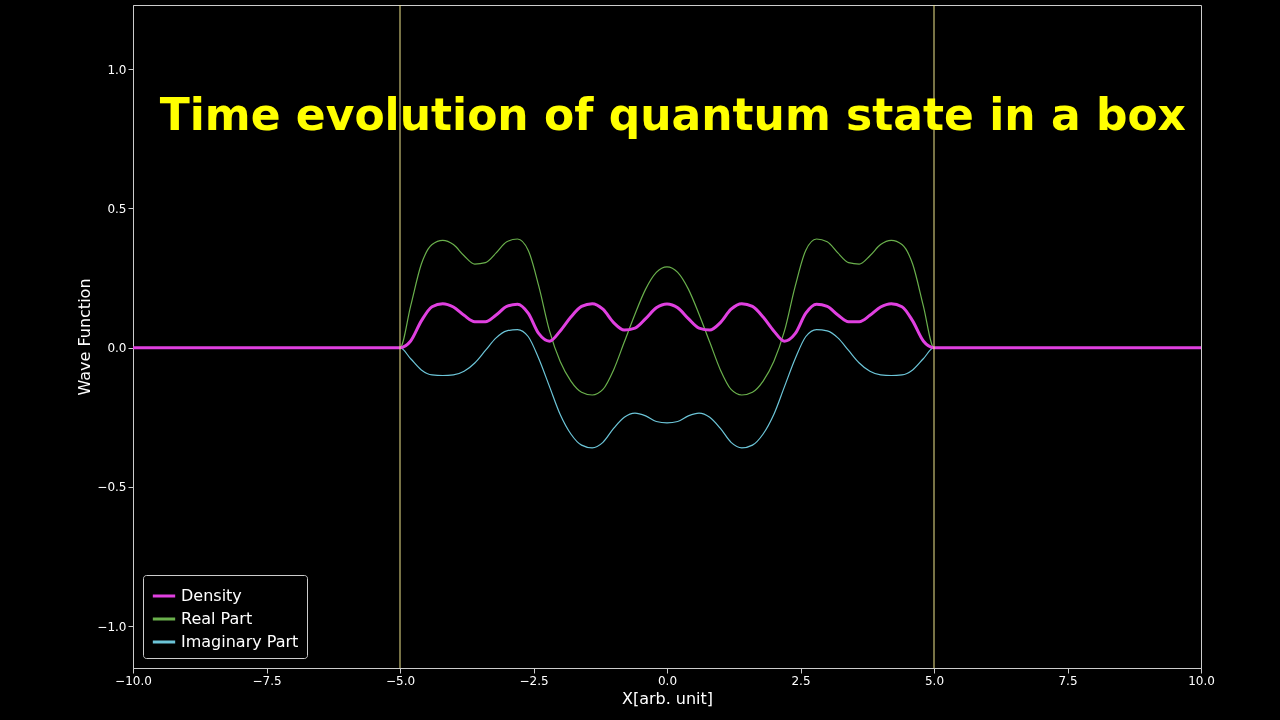  Describe the element at coordinates (112, 487) in the screenshot. I see `y-tick-label: −0.5` at that location.